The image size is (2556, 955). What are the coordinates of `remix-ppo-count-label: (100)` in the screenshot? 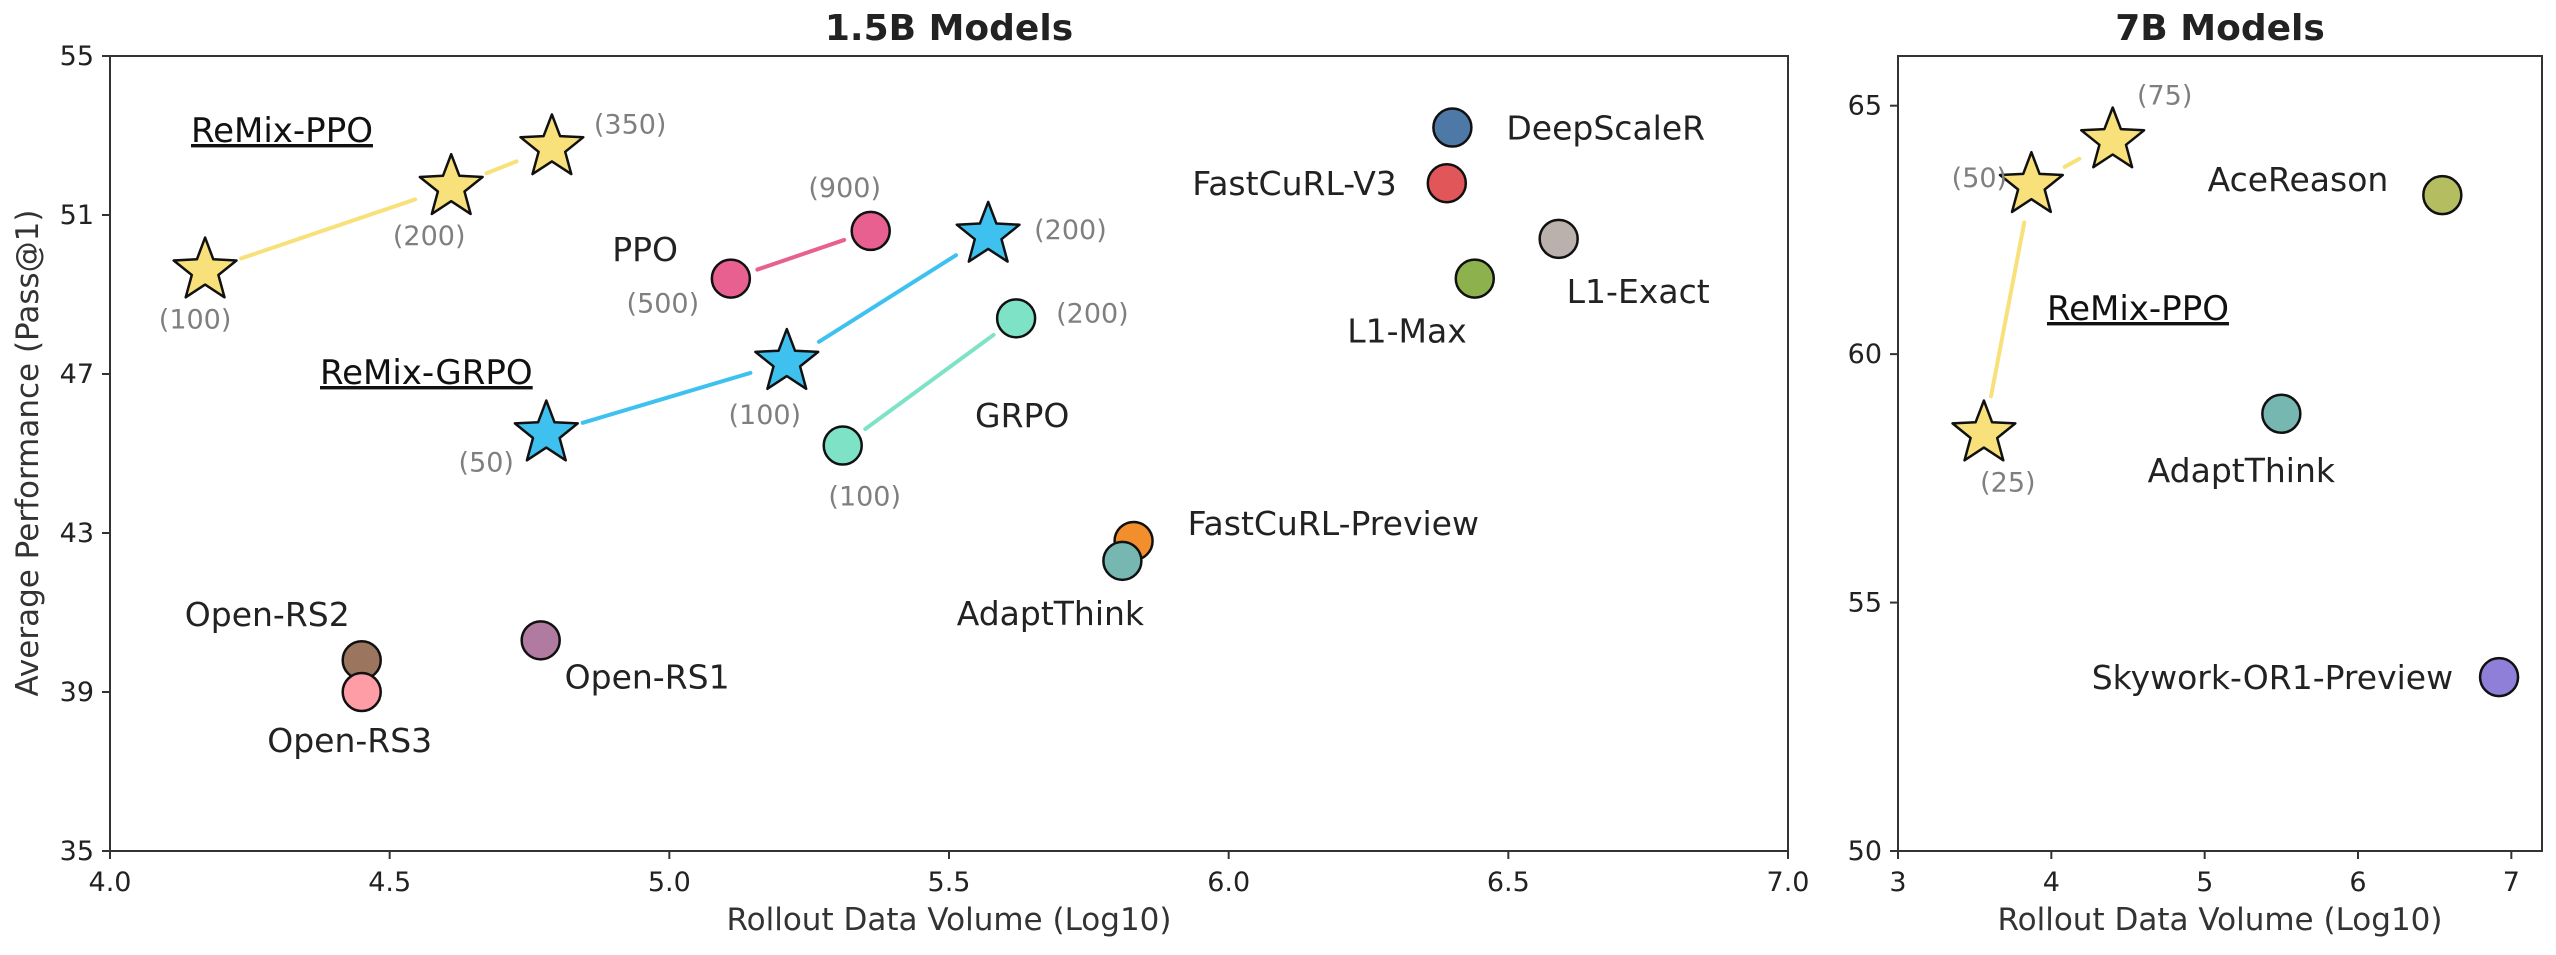 It's located at (195, 320).